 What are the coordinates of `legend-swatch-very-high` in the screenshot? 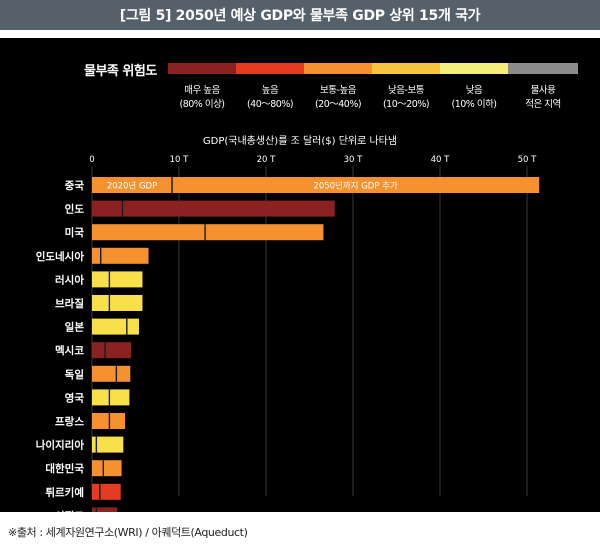 It's located at (202, 68).